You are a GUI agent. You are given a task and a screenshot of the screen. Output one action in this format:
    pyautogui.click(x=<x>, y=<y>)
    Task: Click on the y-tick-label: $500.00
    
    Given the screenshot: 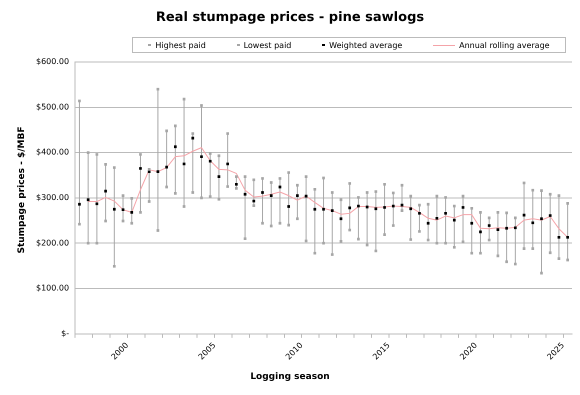 What is the action you would take?
    pyautogui.click(x=53, y=107)
    